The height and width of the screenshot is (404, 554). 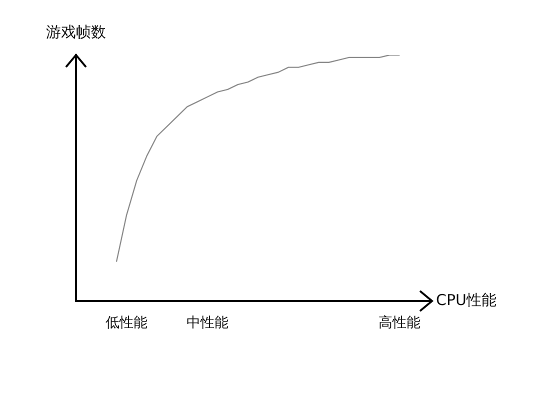 What do you see at coordinates (127, 323) in the screenshot?
I see `x-tick-label: 低性能` at bounding box center [127, 323].